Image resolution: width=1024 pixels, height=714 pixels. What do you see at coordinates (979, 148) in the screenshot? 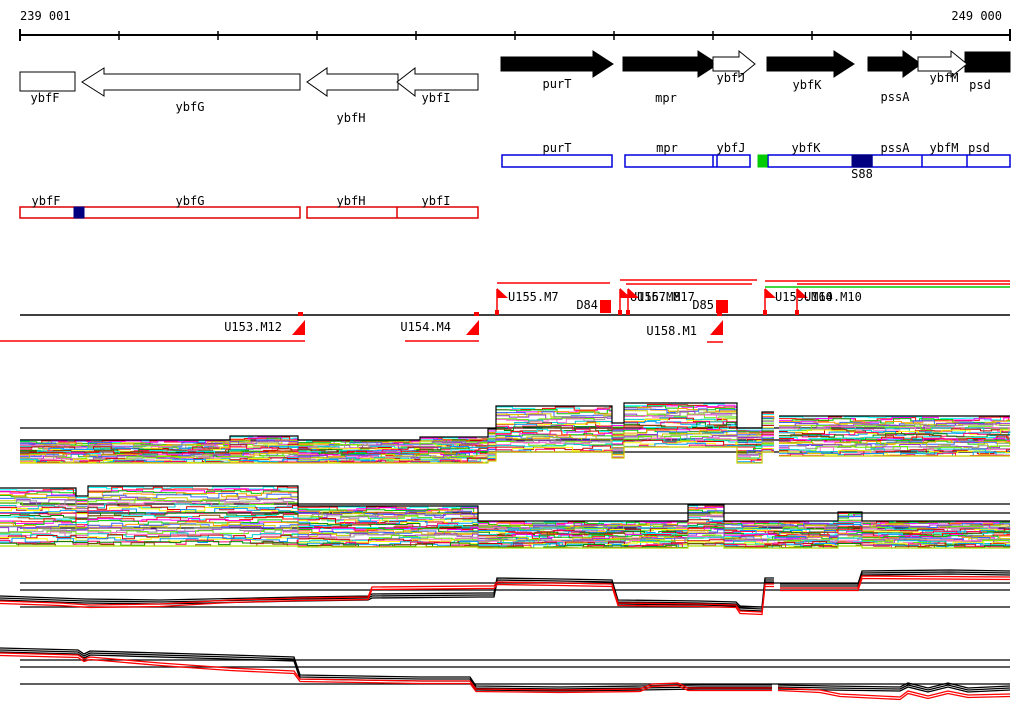
I see `cds-label-psd: psd` at bounding box center [979, 148].